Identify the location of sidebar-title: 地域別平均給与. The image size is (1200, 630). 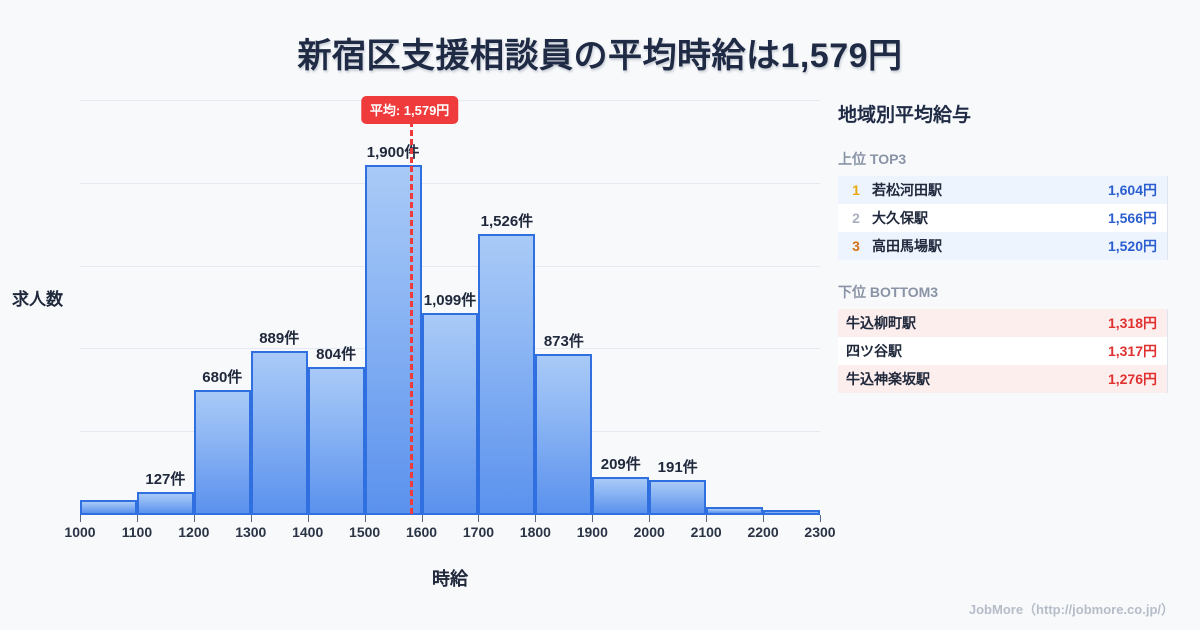
(905, 115).